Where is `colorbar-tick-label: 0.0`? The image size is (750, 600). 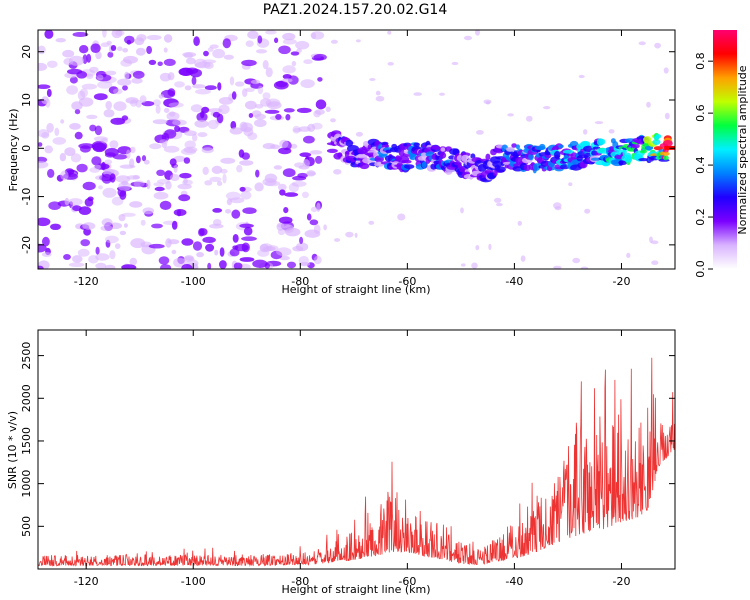
colorbar-tick-label: 0.0 is located at coordinates (700, 269).